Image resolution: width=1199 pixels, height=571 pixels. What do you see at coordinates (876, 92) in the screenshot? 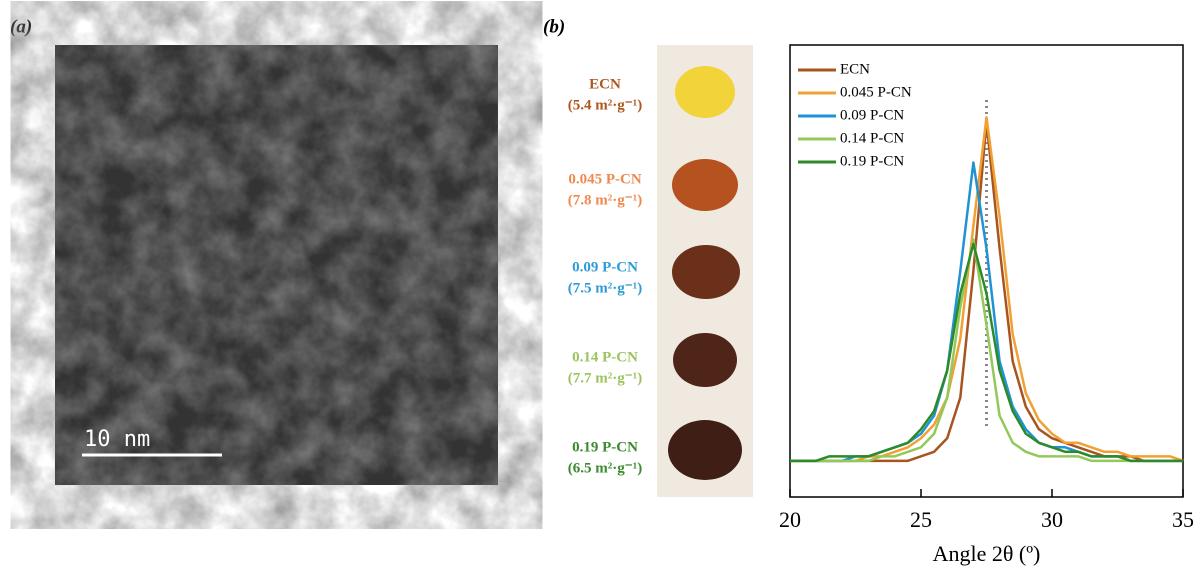
I see `legend-label: 0.045 P-CN` at bounding box center [876, 92].